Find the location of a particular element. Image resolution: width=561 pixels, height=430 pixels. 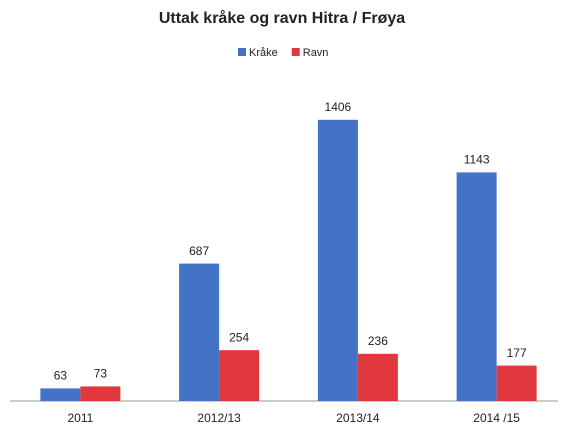

legend-label: Kråke is located at coordinates (263, 53).